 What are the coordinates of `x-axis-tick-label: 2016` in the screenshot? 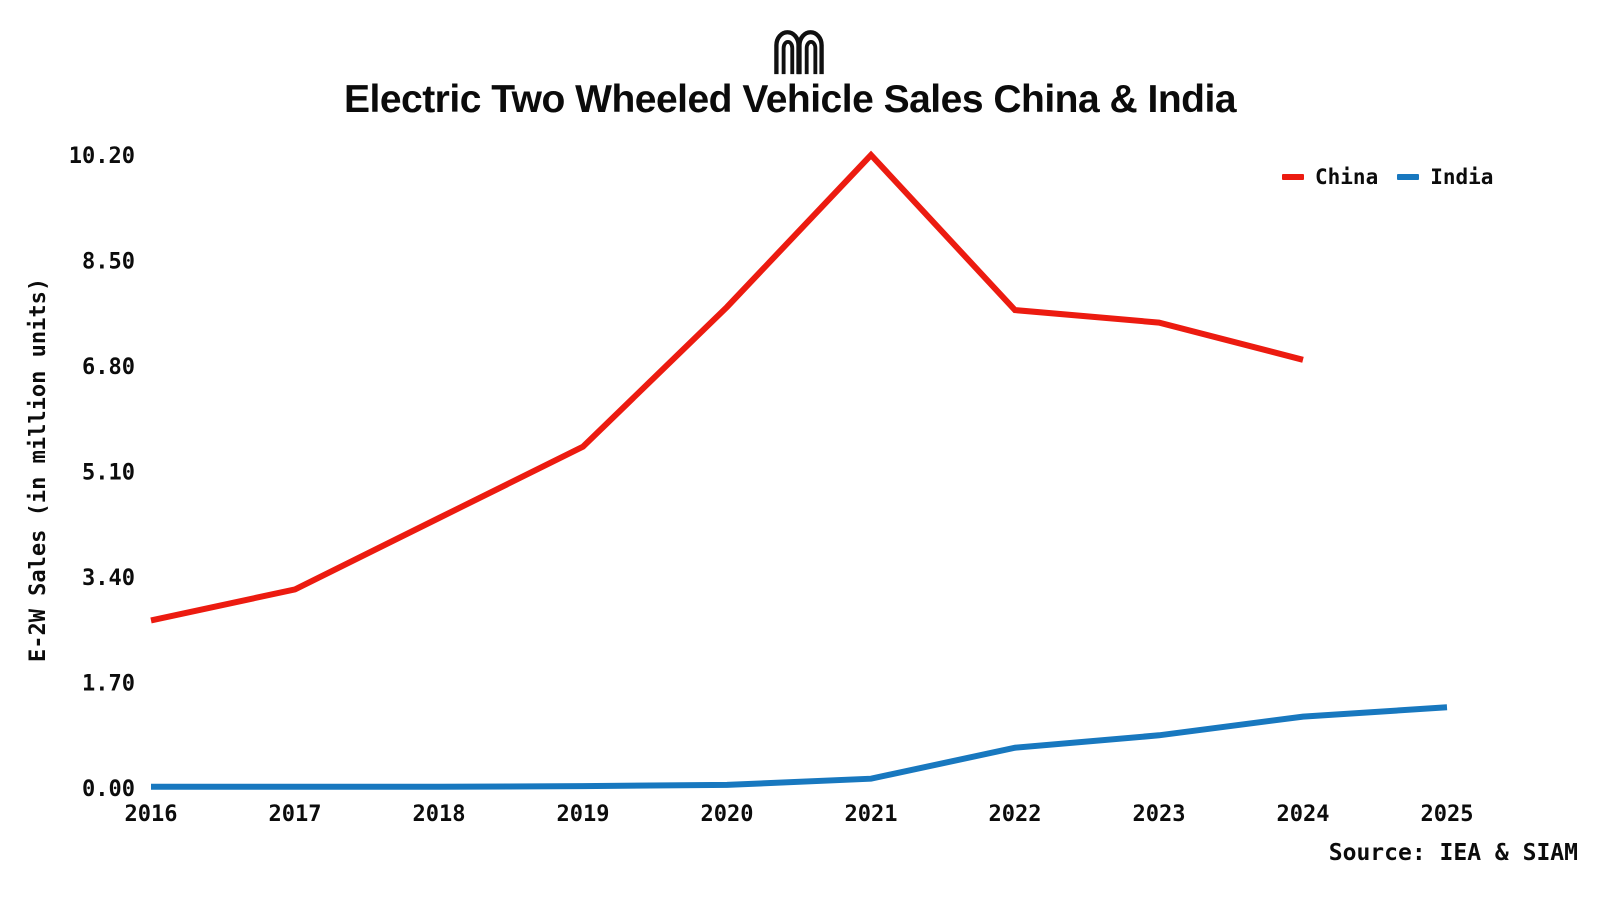 It's located at (151, 814).